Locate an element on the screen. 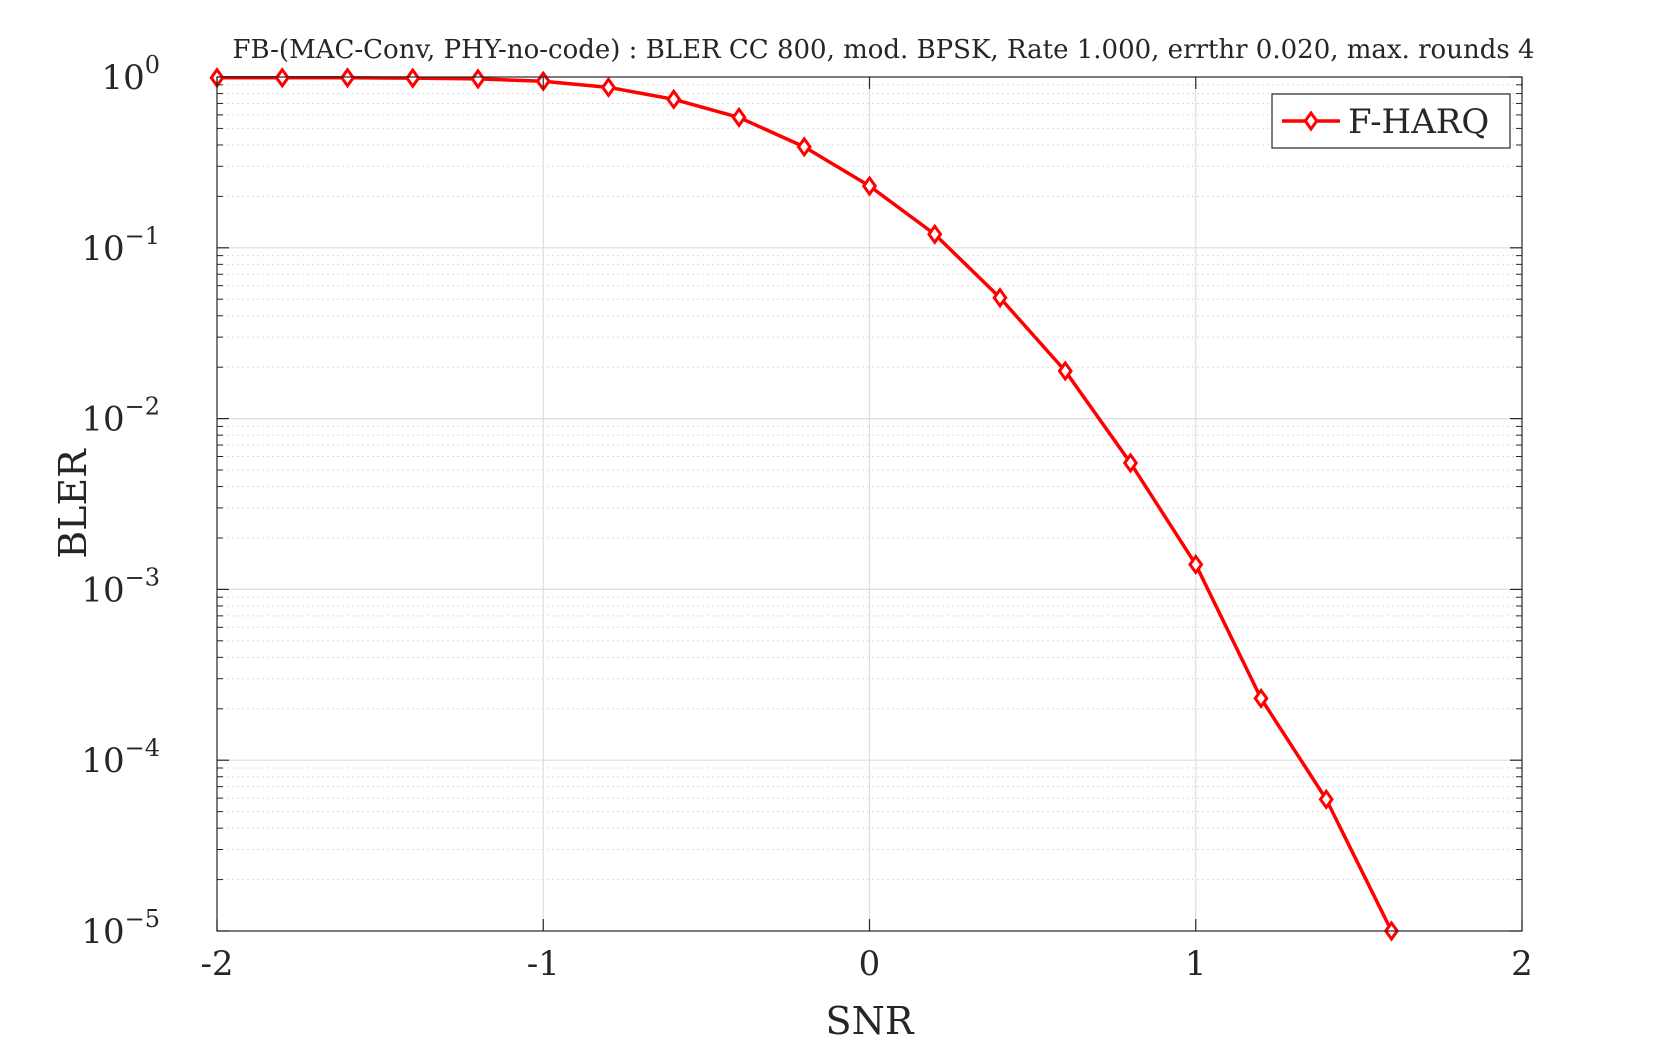 The image size is (1667, 1047). x-tick-label: 0 is located at coordinates (870, 964).